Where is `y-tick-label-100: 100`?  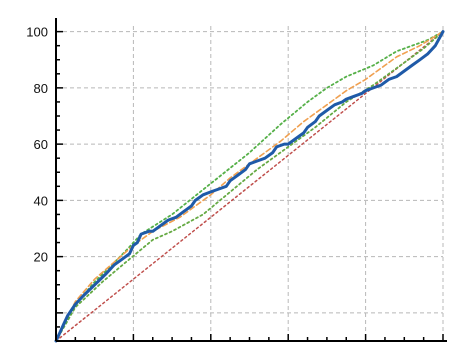
y-tick-label-100: 100 is located at coordinates (37, 32).